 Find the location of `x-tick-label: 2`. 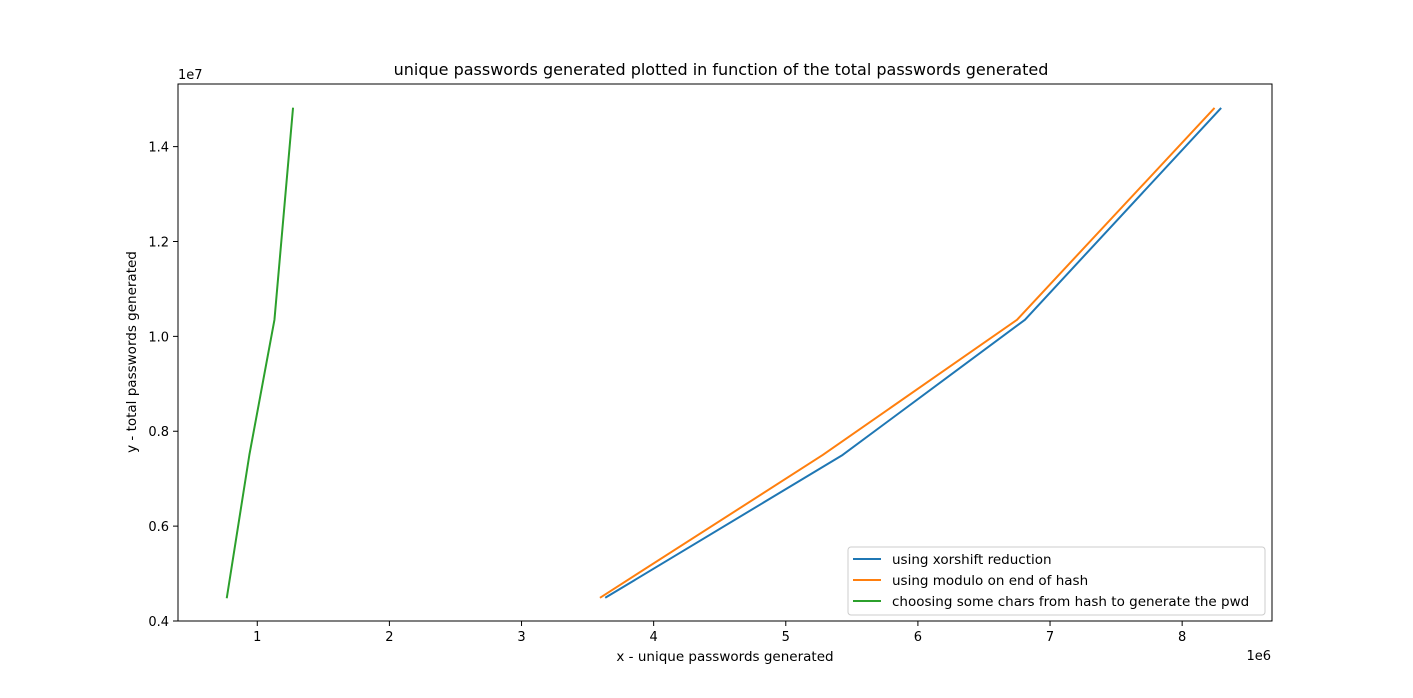

x-tick-label: 2 is located at coordinates (389, 637).